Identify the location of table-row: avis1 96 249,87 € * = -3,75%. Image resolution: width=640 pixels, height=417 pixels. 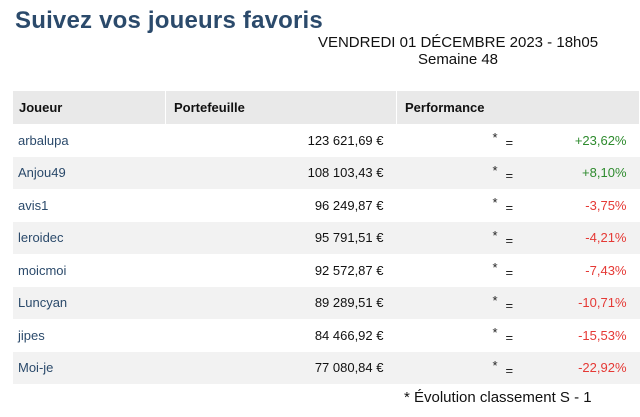
(326, 205).